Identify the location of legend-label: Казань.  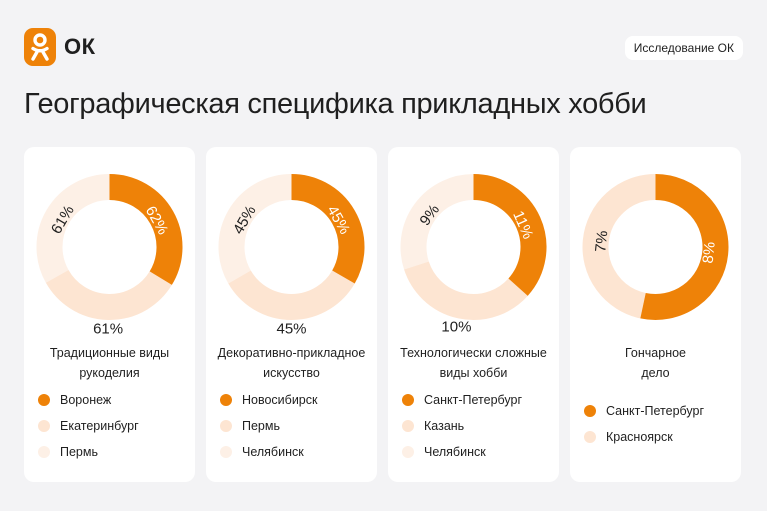
(444, 426).